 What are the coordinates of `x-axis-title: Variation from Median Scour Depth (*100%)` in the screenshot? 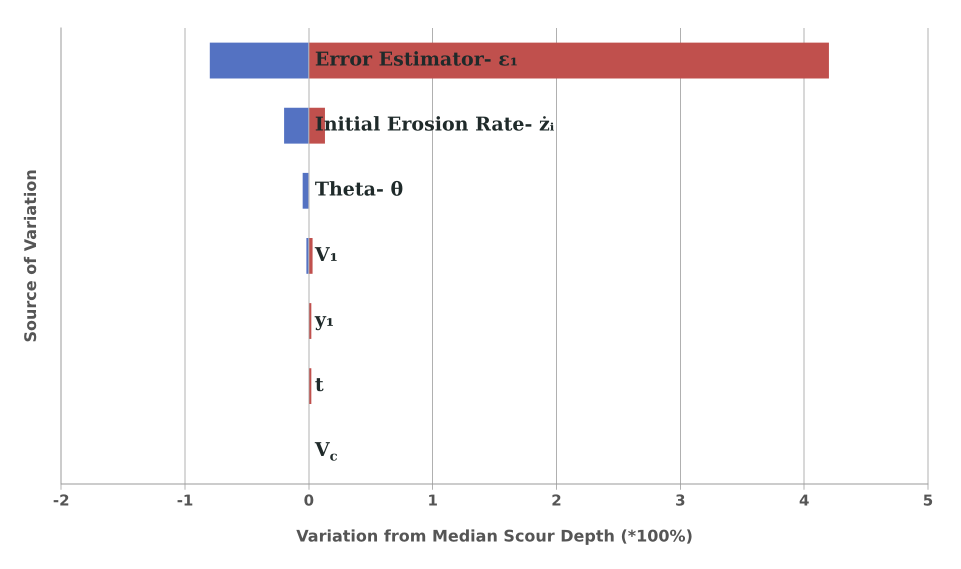 It's located at (494, 536).